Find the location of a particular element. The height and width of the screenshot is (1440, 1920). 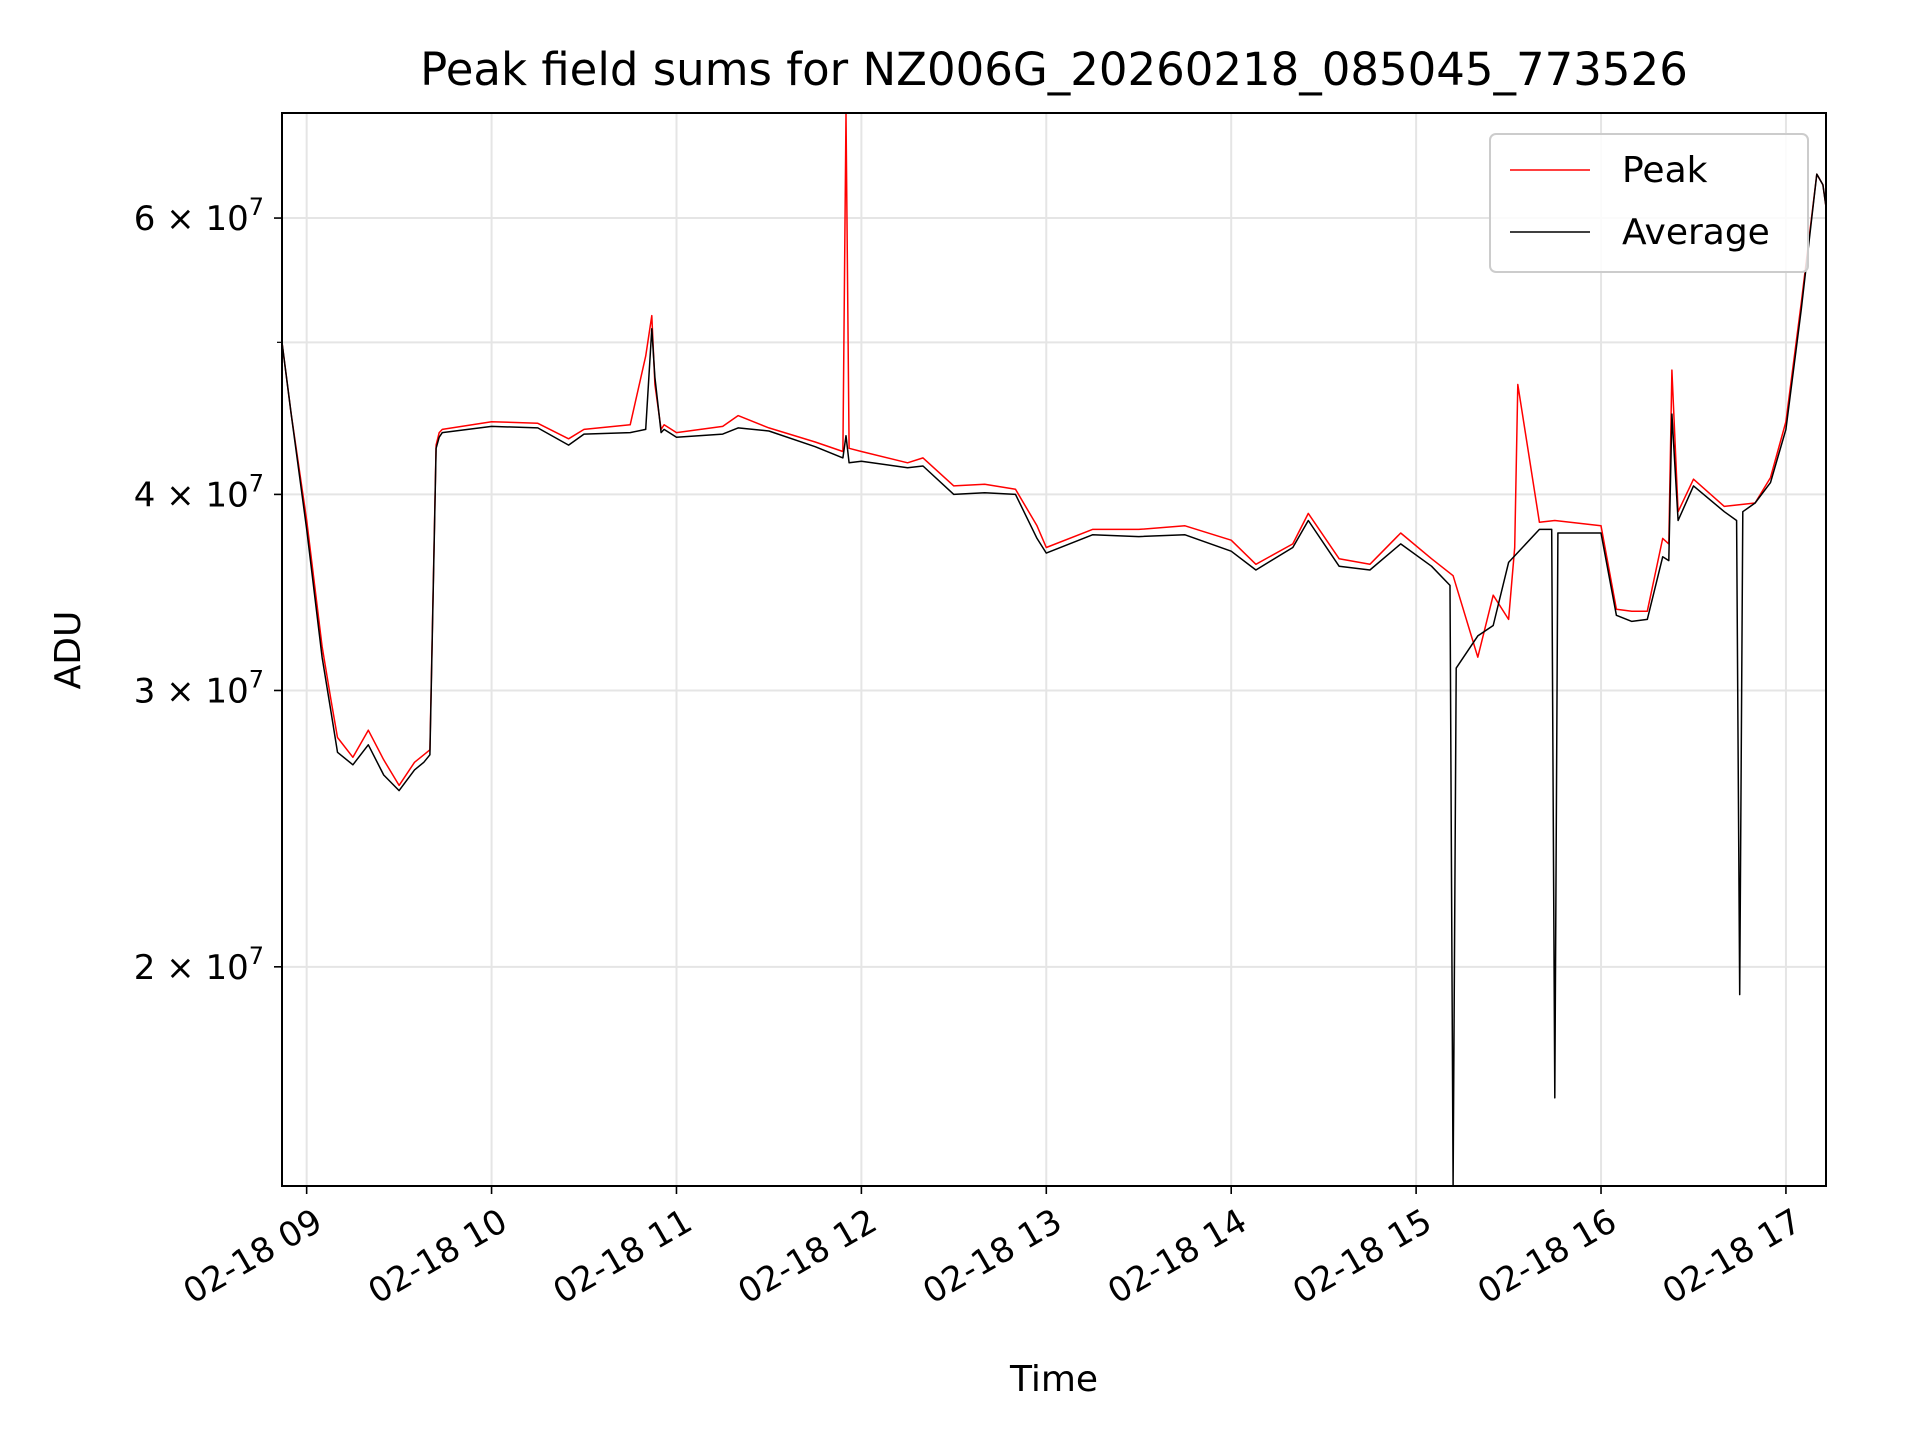

legend-label-peak: Peak is located at coordinates (1665, 170).